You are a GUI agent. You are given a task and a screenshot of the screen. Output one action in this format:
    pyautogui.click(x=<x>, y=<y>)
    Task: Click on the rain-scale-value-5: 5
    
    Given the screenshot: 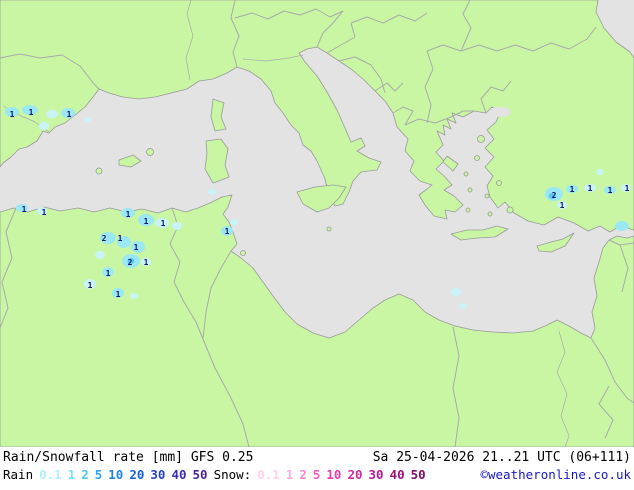 What is the action you would take?
    pyautogui.click(x=98, y=474)
    